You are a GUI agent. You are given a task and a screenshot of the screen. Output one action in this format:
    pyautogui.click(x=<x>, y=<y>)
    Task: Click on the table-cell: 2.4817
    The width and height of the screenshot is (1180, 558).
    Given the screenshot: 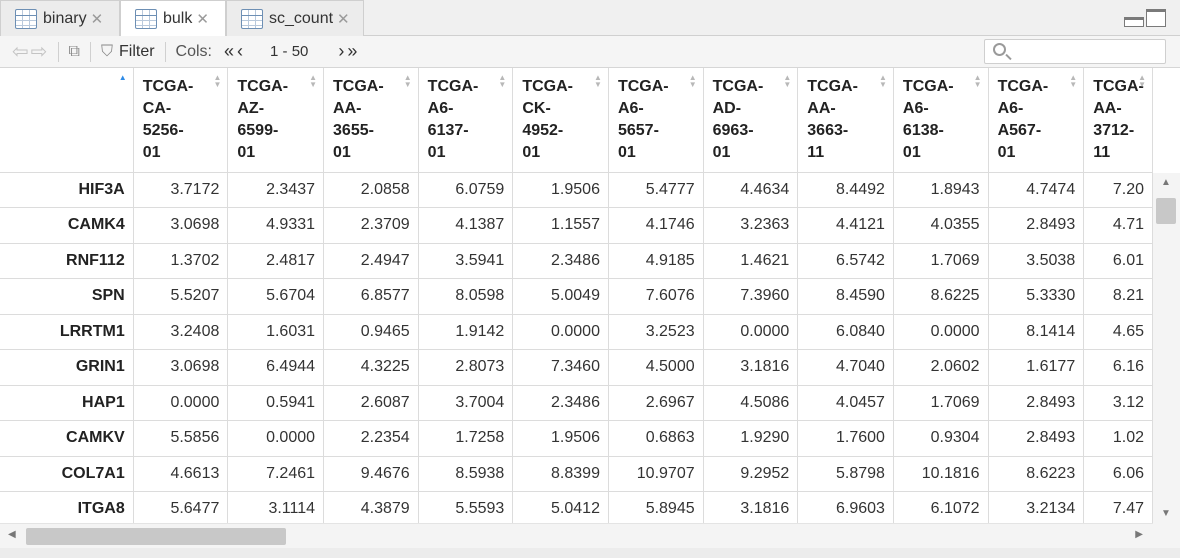 What is the action you would take?
    pyautogui.click(x=276, y=261)
    